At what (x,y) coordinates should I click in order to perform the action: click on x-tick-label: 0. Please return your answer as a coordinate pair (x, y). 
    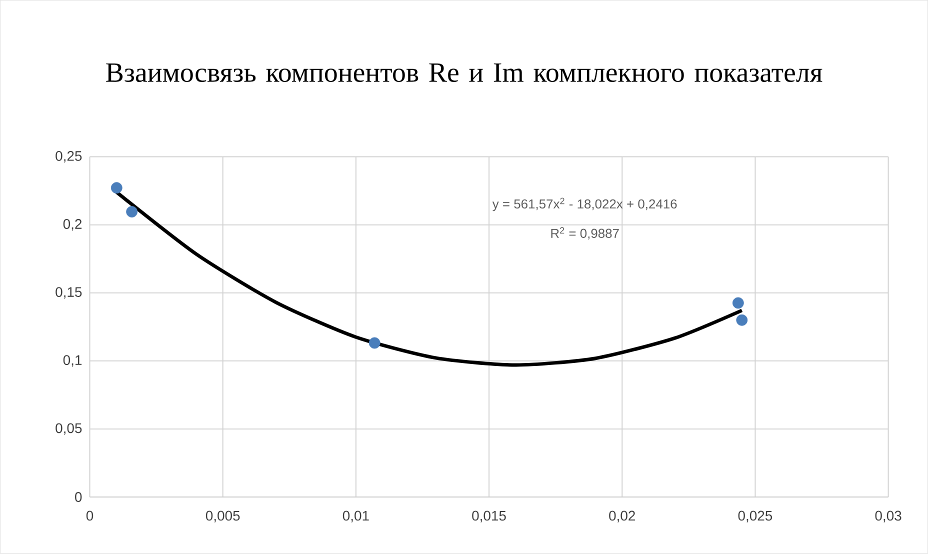
    Looking at the image, I should click on (90, 515).